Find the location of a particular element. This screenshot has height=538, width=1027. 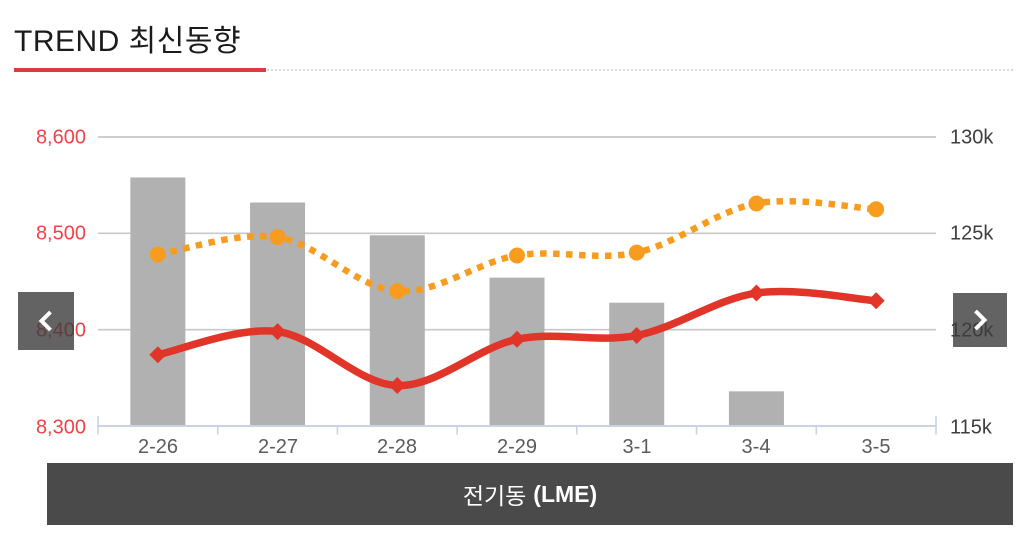

right-axis-tick: 130k is located at coordinates (972, 137).